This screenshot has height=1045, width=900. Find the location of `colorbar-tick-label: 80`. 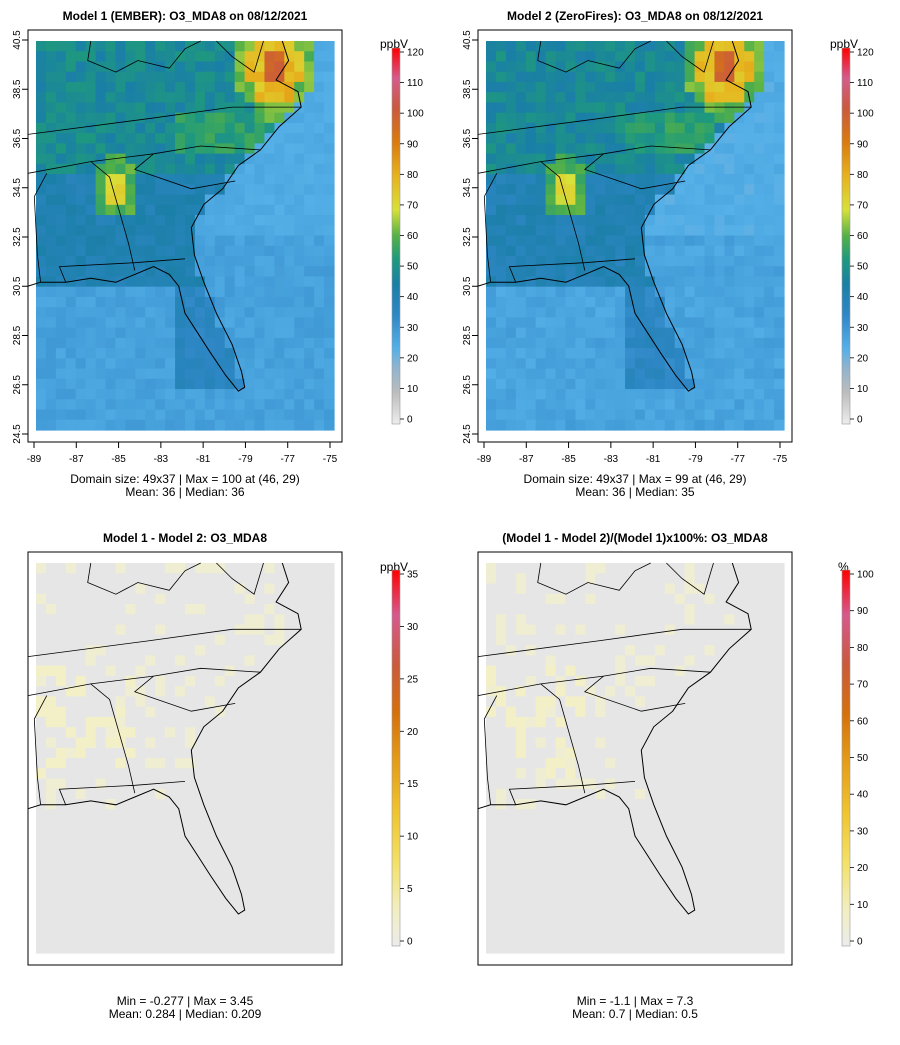

colorbar-tick-label: 80 is located at coordinates (863, 648).